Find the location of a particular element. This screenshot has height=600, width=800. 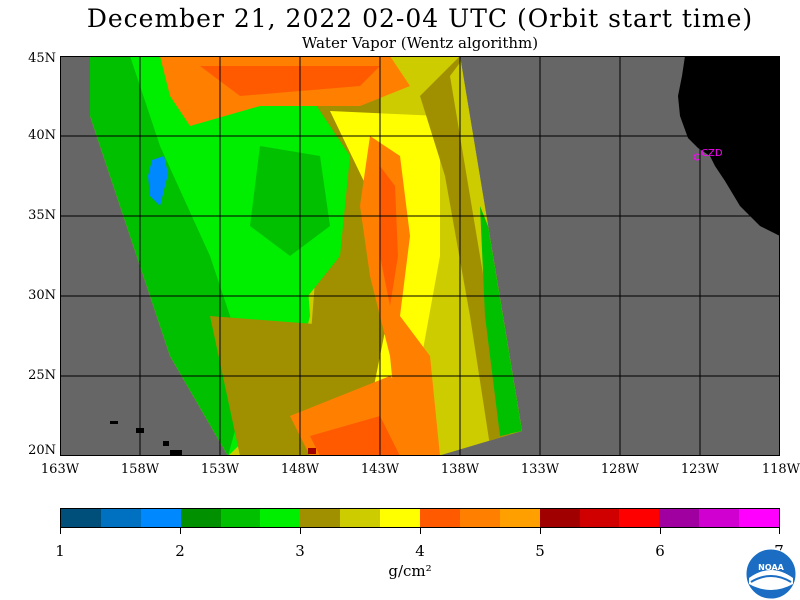

lat-label-20n: 20N is located at coordinates (42, 450).